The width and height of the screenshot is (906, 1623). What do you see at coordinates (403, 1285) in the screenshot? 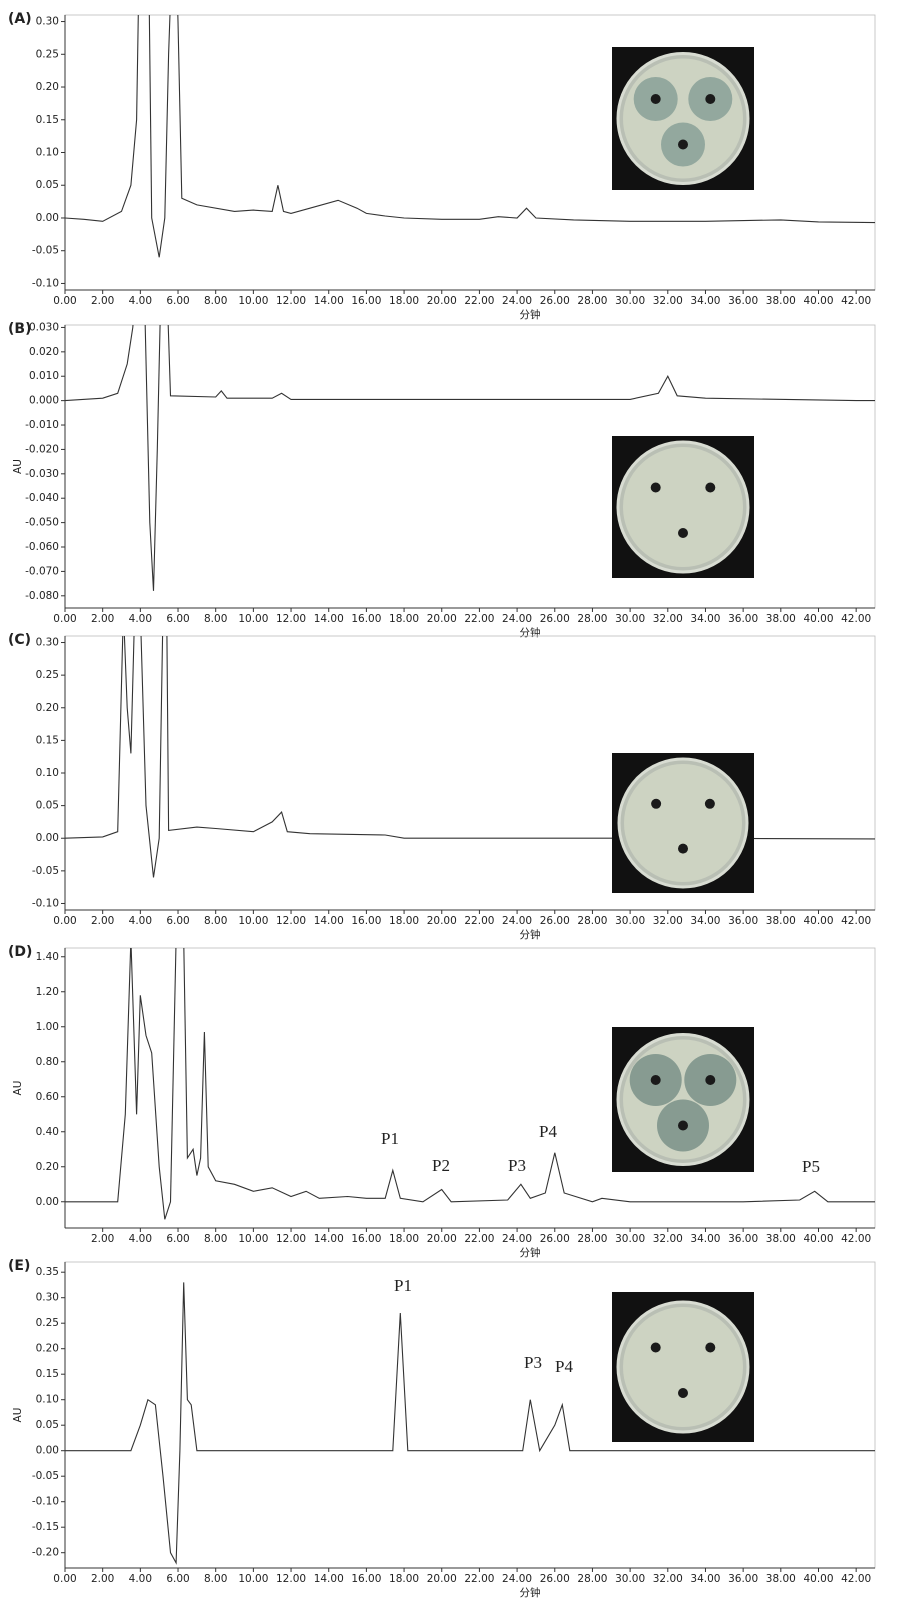
I see `peak-annotation: P1` at bounding box center [403, 1285].